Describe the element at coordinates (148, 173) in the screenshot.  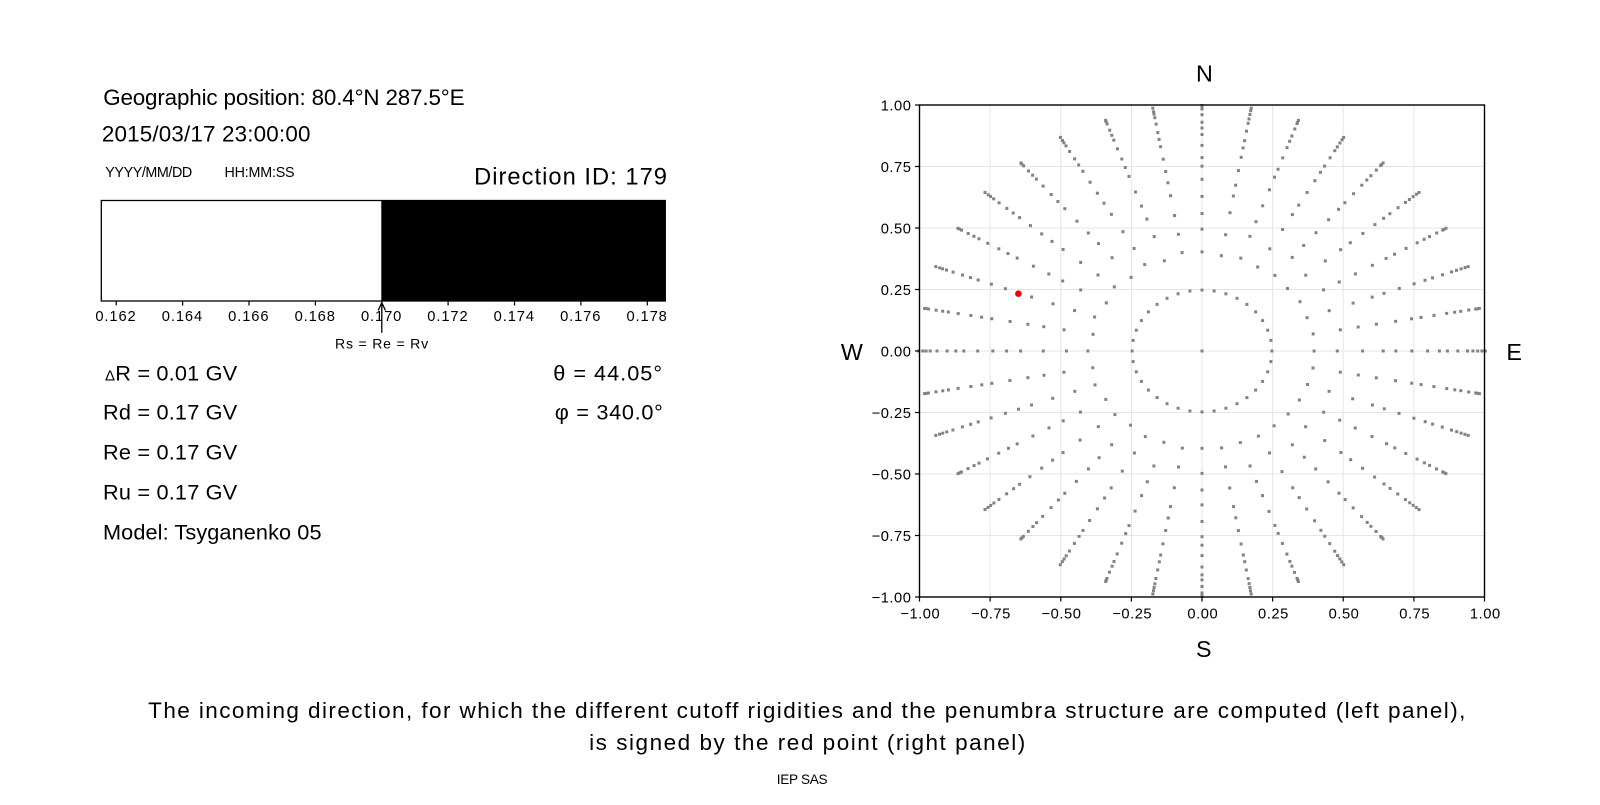
I see `svg-text: YYYY/MM/DD` at that location.